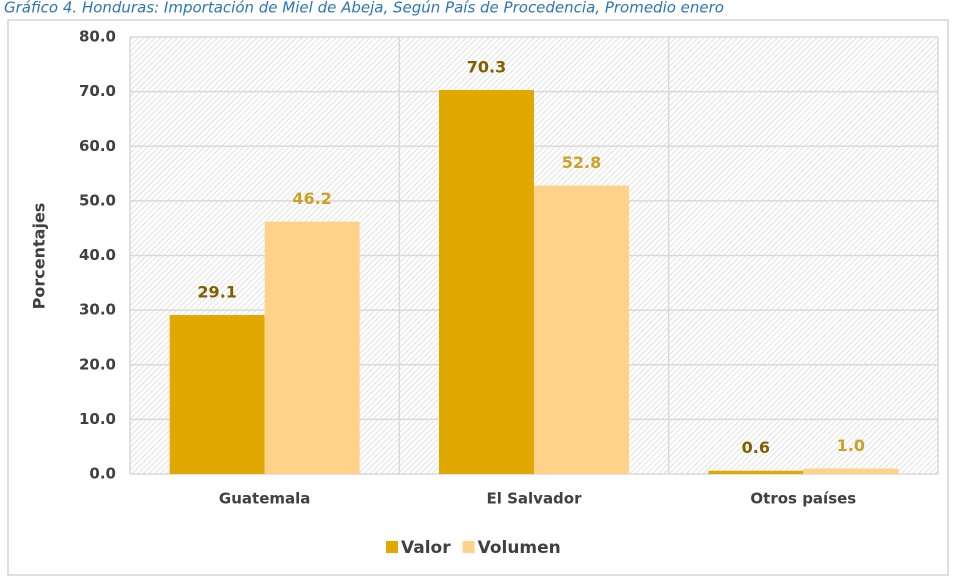 This screenshot has height=577, width=956. What do you see at coordinates (97, 364) in the screenshot?
I see `y-tick-label: 20.0` at bounding box center [97, 364].